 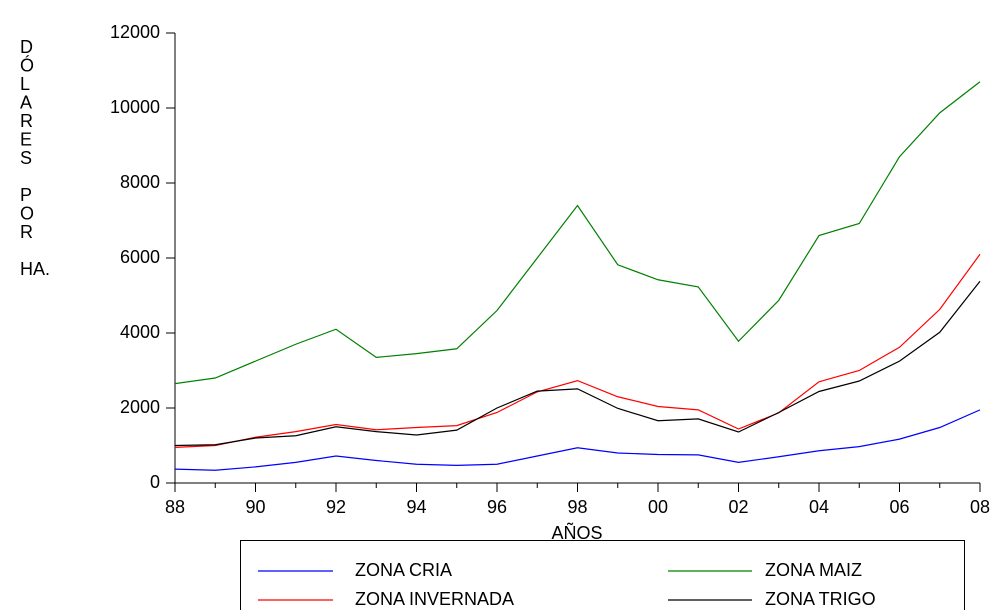 What do you see at coordinates (658, 507) in the screenshot?
I see `x-tick-label: 00` at bounding box center [658, 507].